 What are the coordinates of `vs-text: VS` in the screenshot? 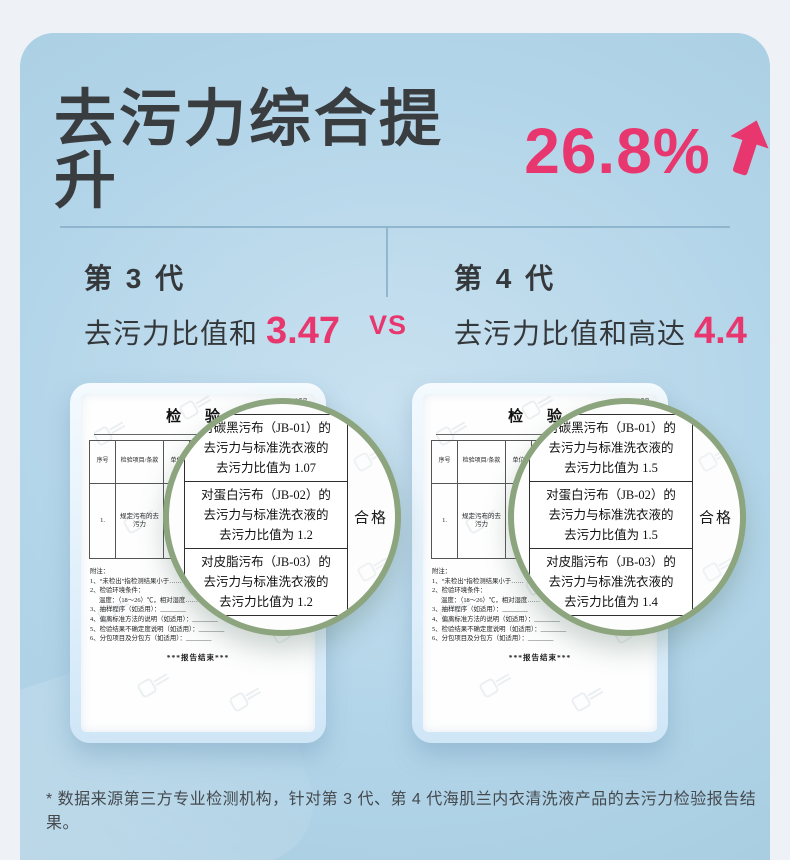 It's located at (388, 325).